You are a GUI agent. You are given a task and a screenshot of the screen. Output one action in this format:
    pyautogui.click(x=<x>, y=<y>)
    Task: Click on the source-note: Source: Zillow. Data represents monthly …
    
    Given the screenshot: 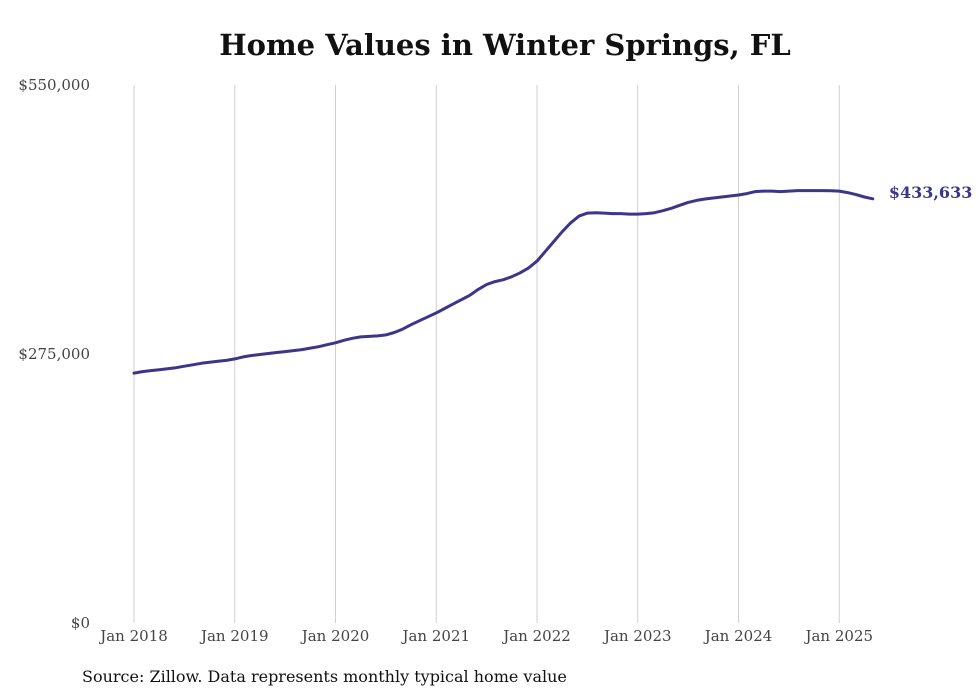 What is the action you would take?
    pyautogui.click(x=324, y=676)
    